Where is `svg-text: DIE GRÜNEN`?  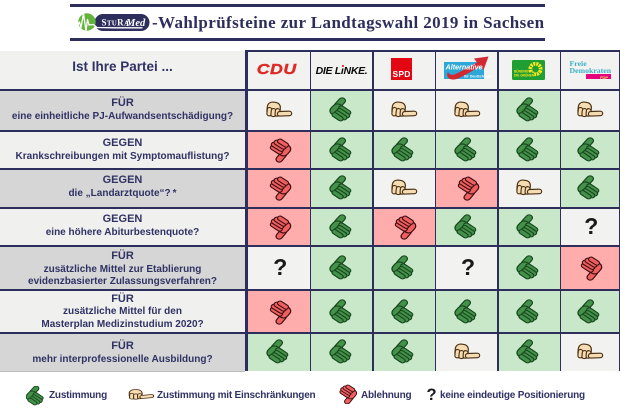
svg-text: DIE GRÜNEN is located at coordinates (524, 75).